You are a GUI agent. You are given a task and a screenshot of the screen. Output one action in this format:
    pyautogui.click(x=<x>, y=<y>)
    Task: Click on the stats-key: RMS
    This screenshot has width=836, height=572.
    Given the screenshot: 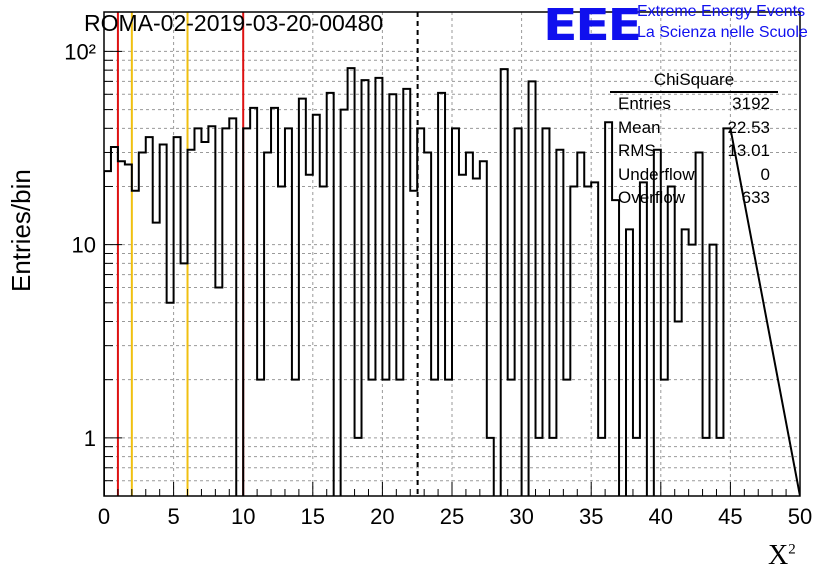 What is the action you would take?
    pyautogui.click(x=637, y=150)
    